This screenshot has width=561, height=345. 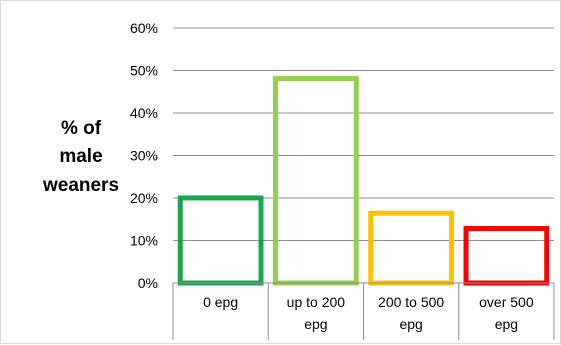 I want to click on y-tick-label: 0%, so click(x=148, y=283).